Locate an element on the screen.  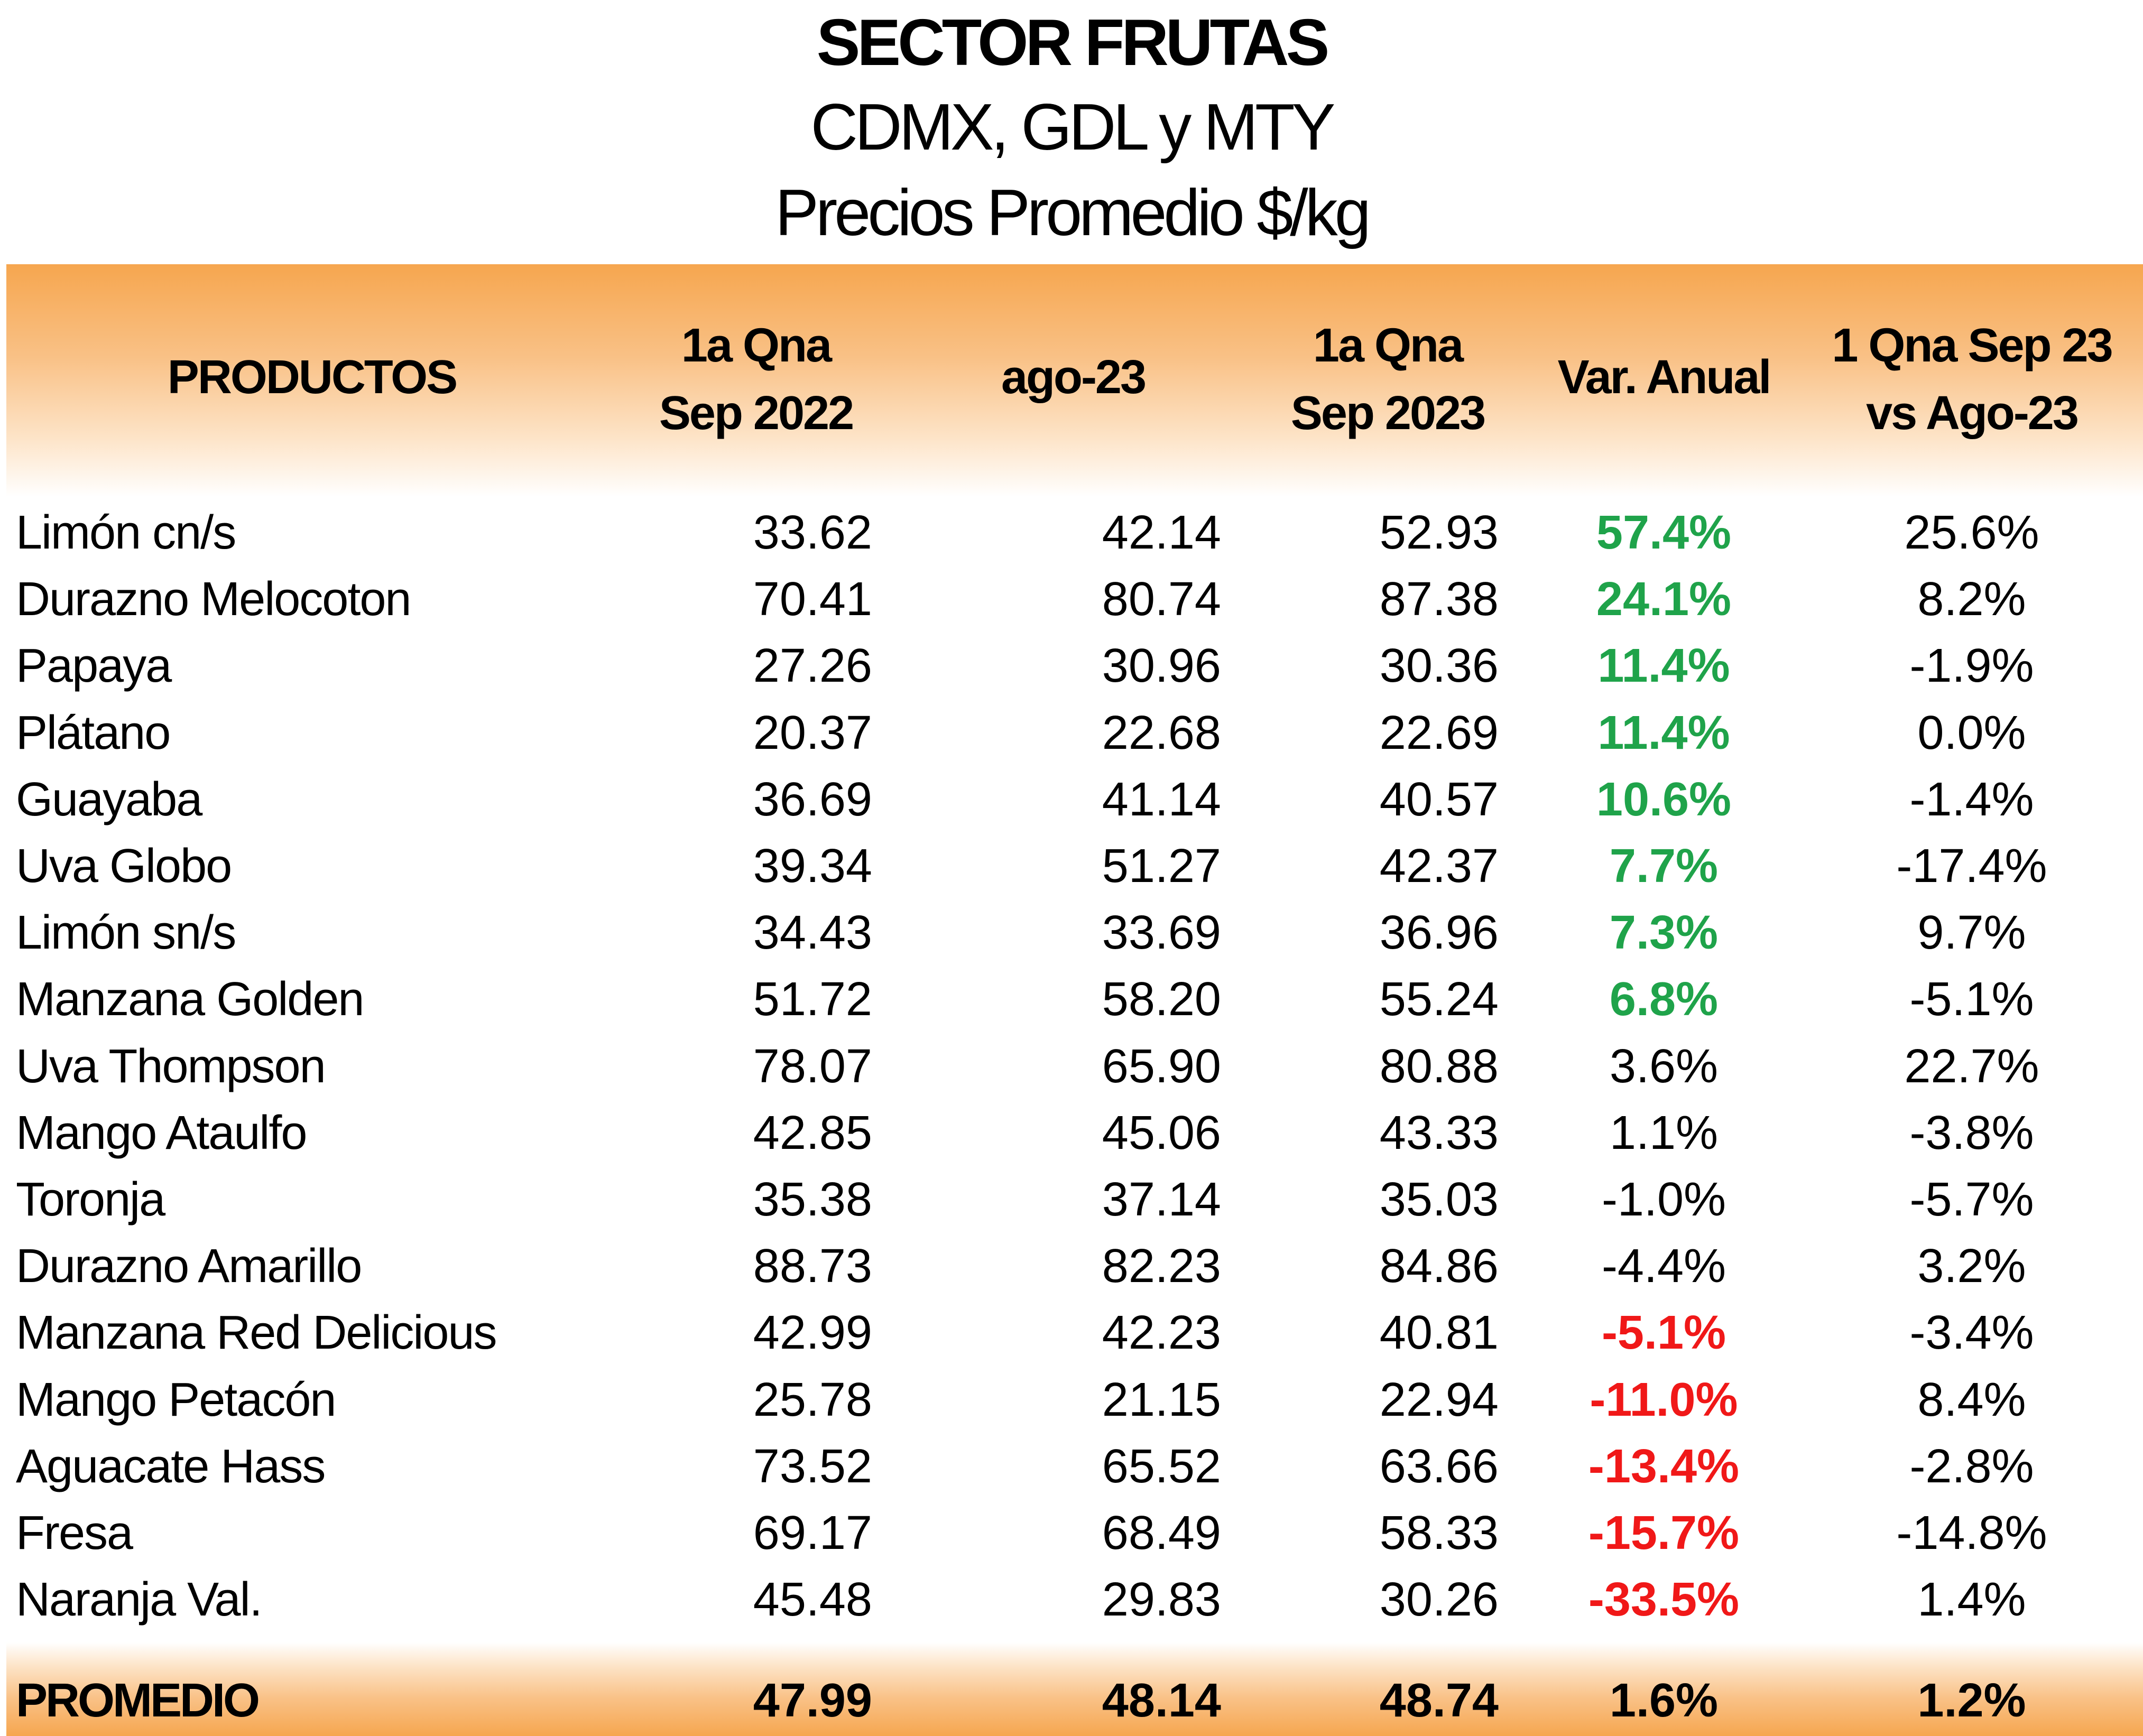
price-sep-2022: 42.99 is located at coordinates (812, 1332).